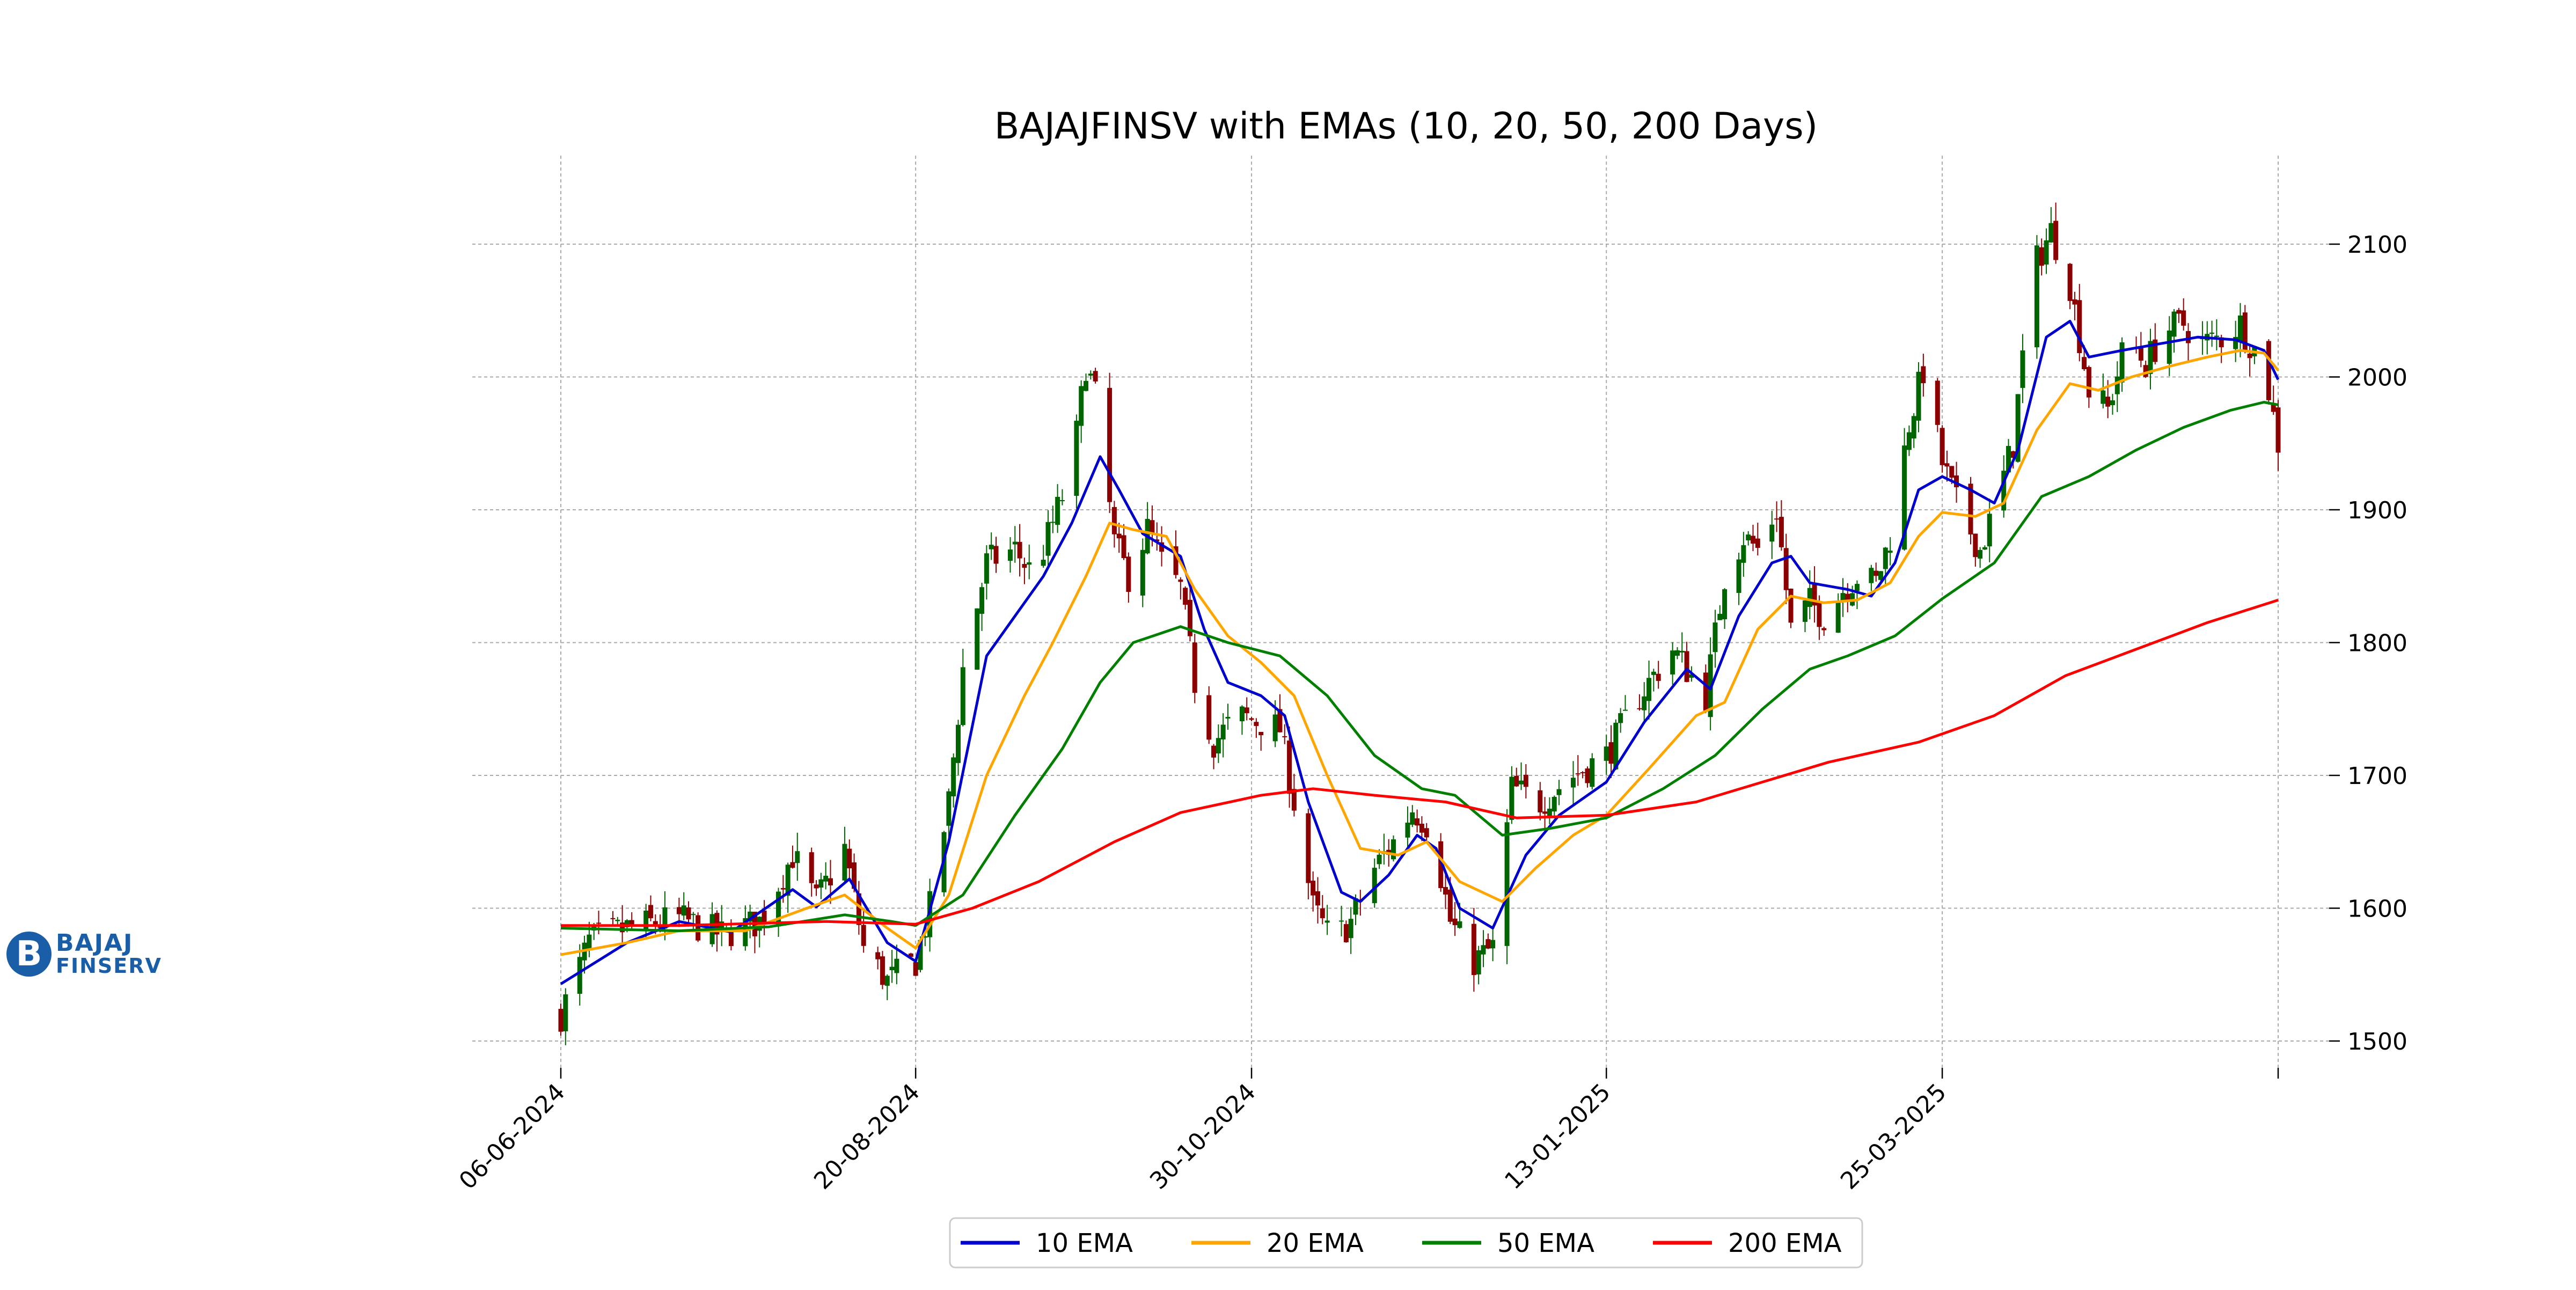 This screenshot has width=2576, height=1290. I want to click on legend-label: 200 EMA, so click(1785, 1243).